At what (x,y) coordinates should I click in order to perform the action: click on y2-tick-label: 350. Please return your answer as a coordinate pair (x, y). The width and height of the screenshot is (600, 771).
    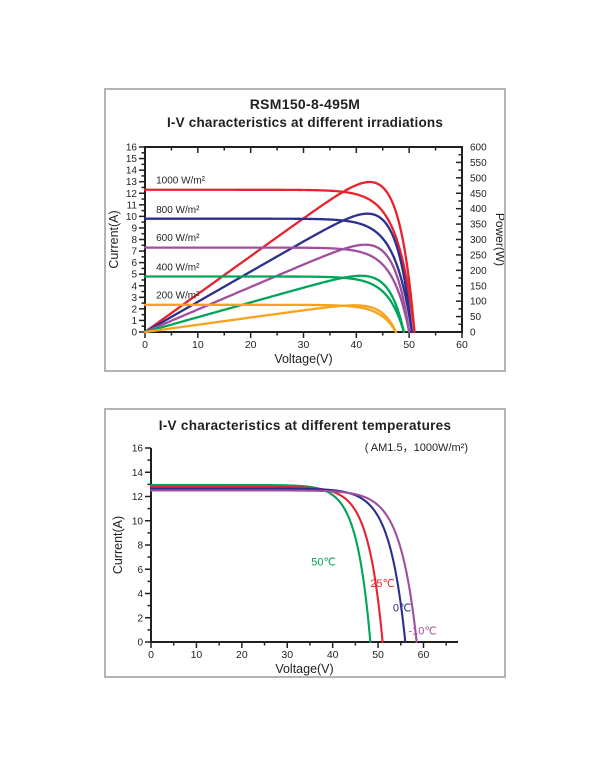
    Looking at the image, I should click on (478, 225).